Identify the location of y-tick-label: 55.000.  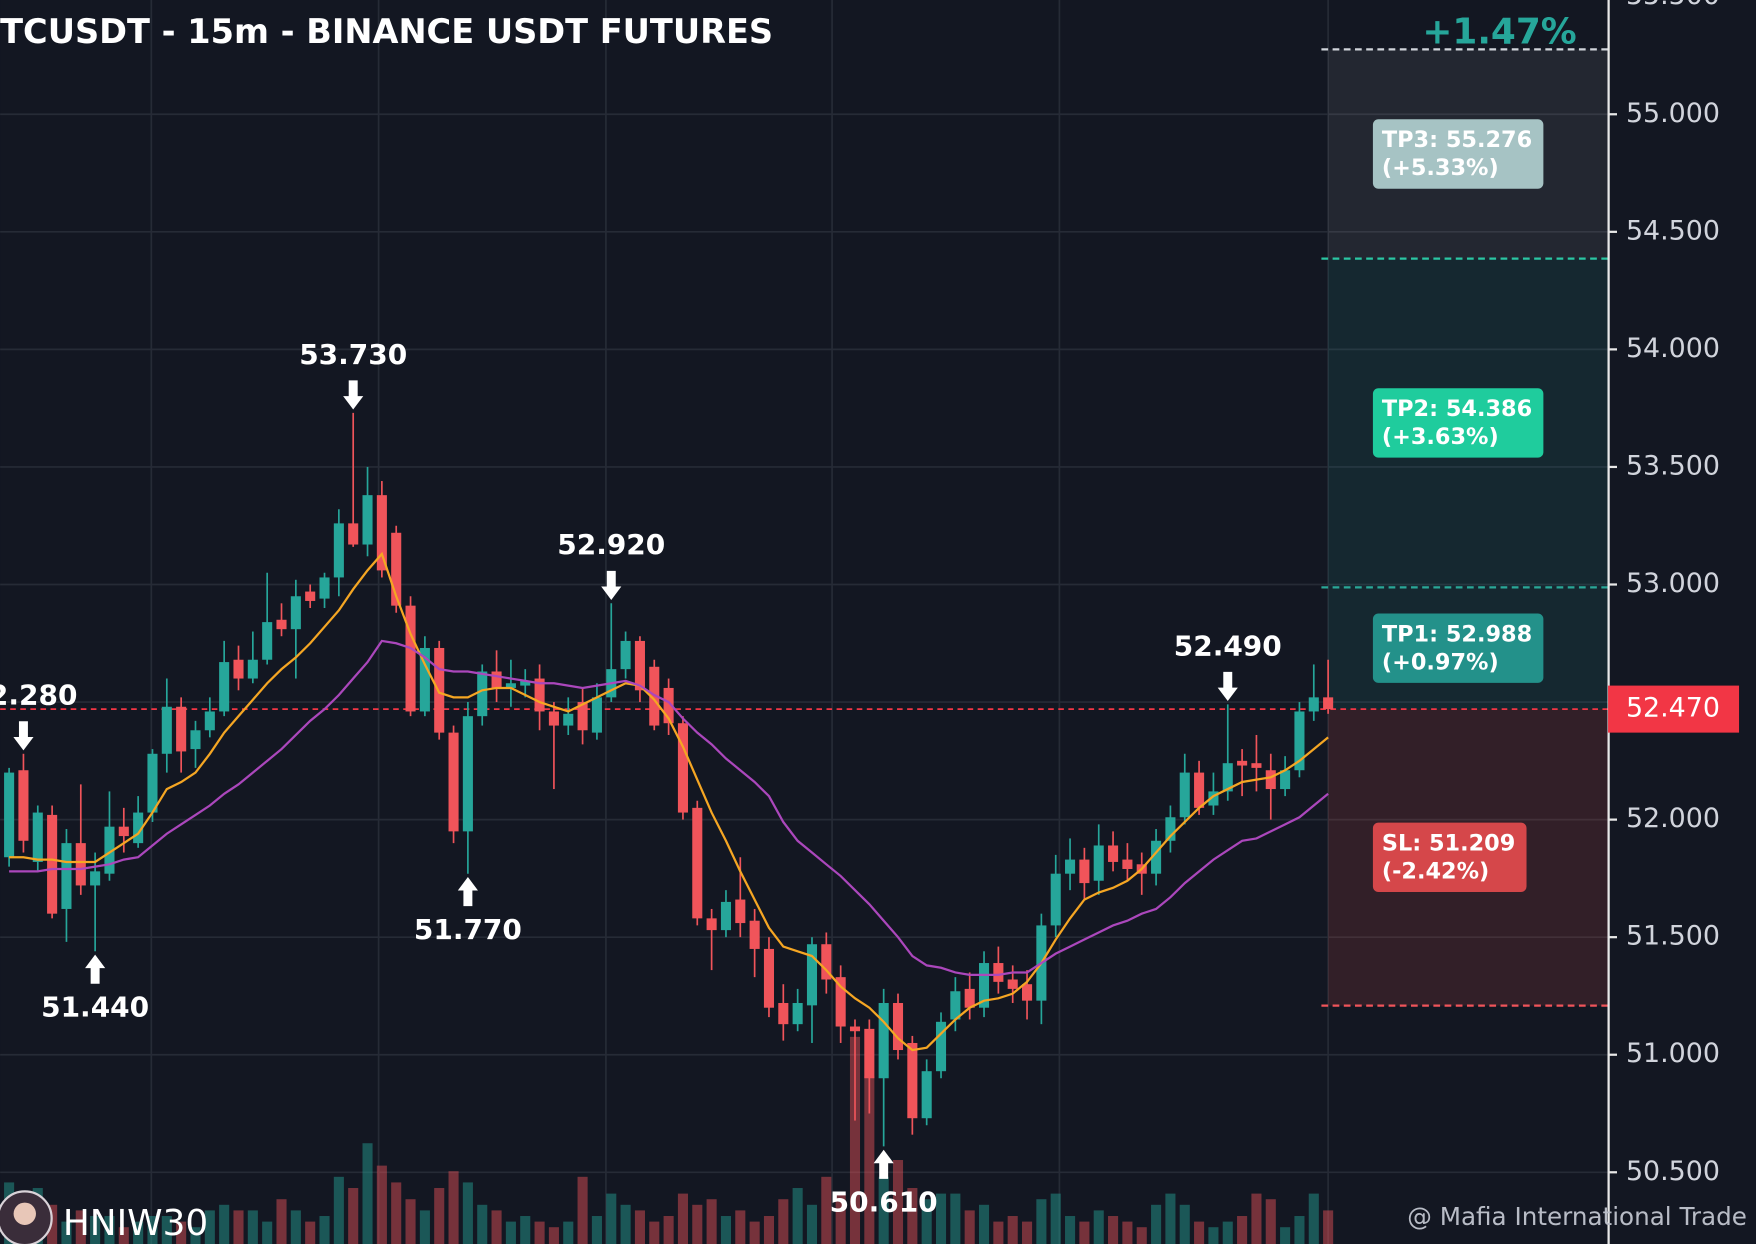
(1673, 113).